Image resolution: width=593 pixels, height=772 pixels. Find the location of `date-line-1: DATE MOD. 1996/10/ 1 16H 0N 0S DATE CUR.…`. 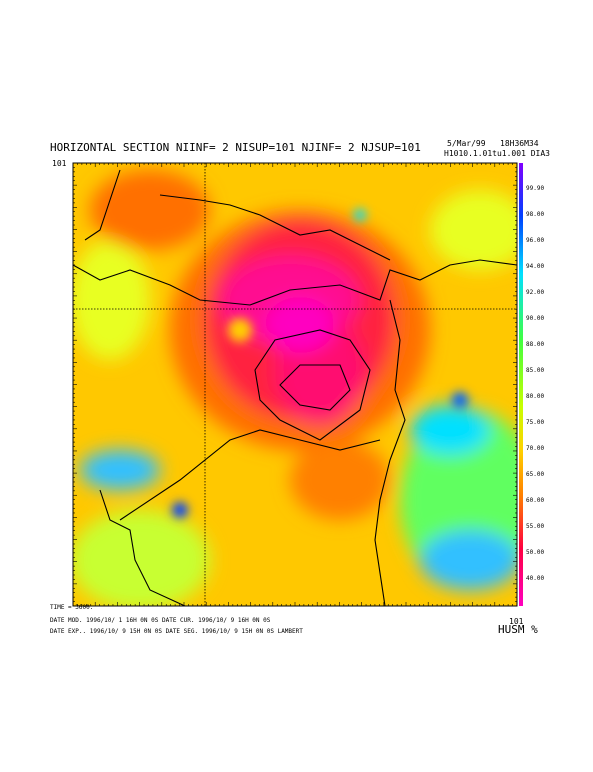

date-line-1: DATE MOD. 1996/10/ 1 16H 0N 0S DATE CUR.… is located at coordinates (160, 620).